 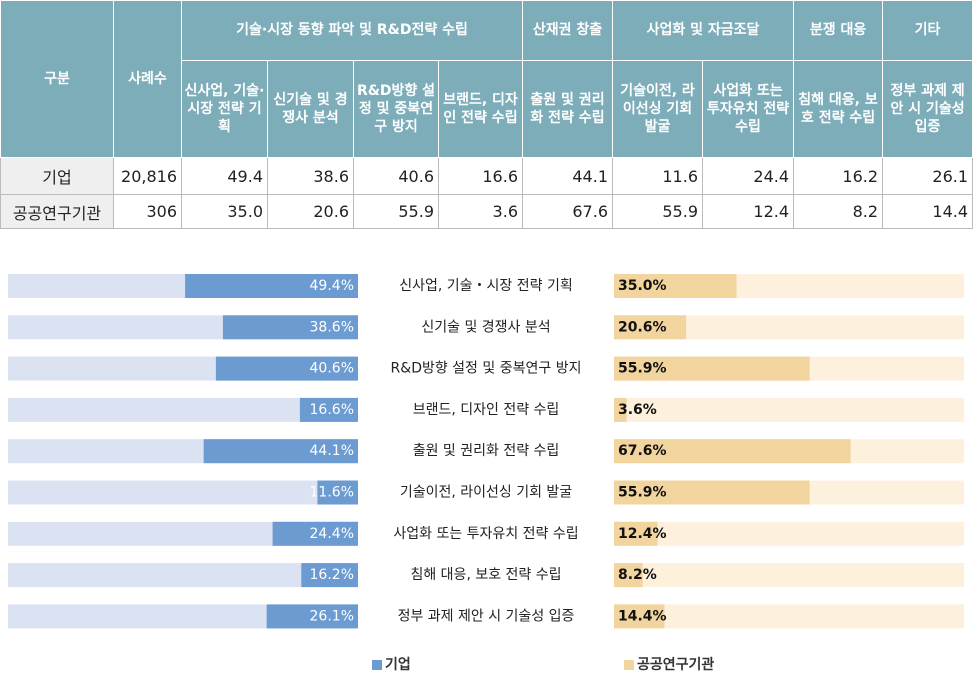 I want to click on column-header: 출원 및 권리화 전략 수립, so click(x=567, y=109).